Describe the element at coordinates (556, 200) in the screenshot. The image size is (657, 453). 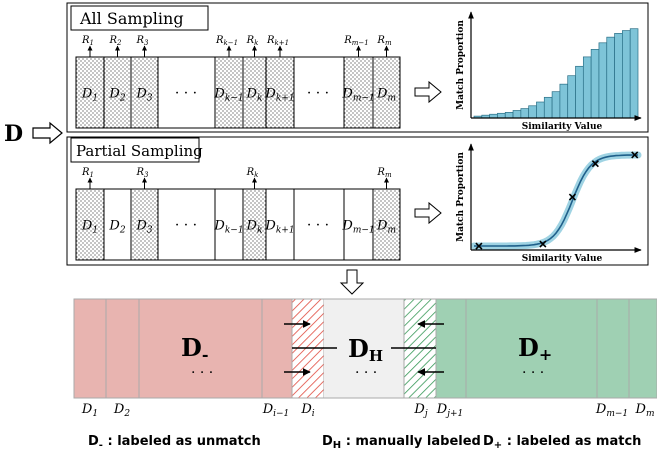
I see `fitted-curve` at that location.